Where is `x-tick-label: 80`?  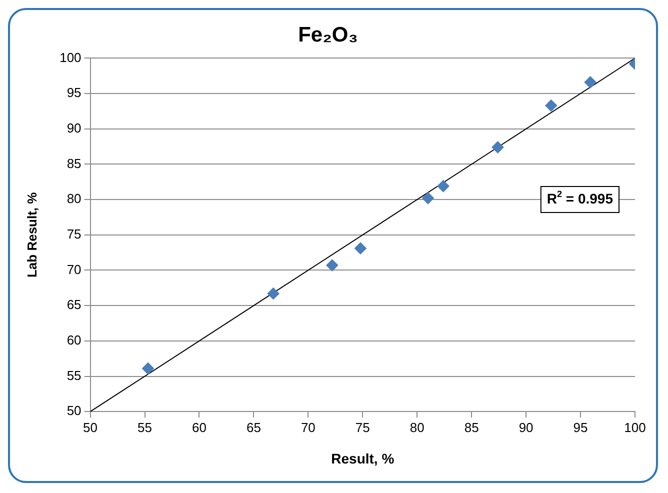
x-tick-label: 80 is located at coordinates (417, 427).